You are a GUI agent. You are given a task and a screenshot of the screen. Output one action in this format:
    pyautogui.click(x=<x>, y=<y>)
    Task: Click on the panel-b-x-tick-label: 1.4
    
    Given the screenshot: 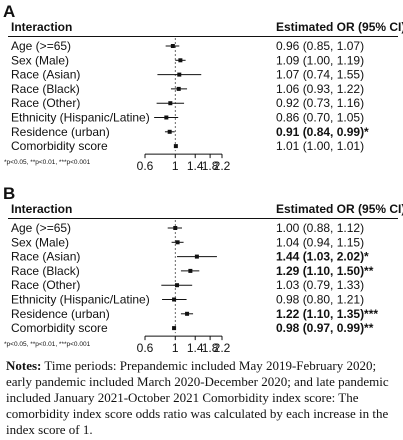 What is the action you would take?
    pyautogui.click(x=195, y=348)
    